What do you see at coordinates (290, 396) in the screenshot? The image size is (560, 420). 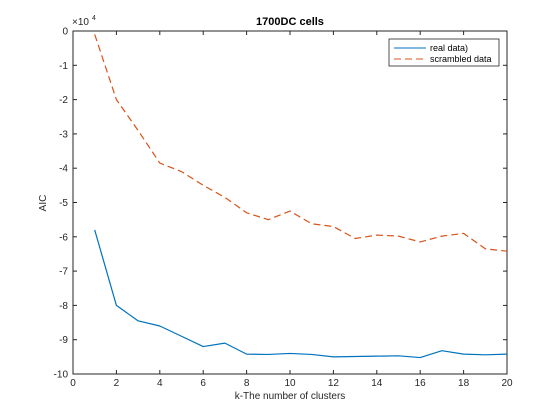 I see `x-axis-label: k-The number of clusters` at bounding box center [290, 396].